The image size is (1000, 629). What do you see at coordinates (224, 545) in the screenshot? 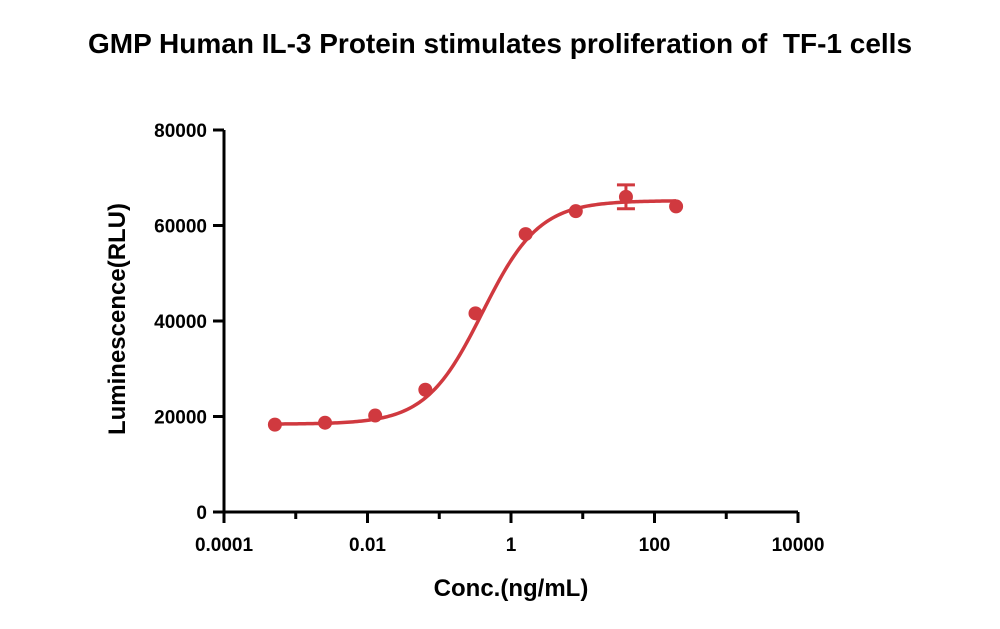
I see `x-tick-label: 0.0001` at bounding box center [224, 545].